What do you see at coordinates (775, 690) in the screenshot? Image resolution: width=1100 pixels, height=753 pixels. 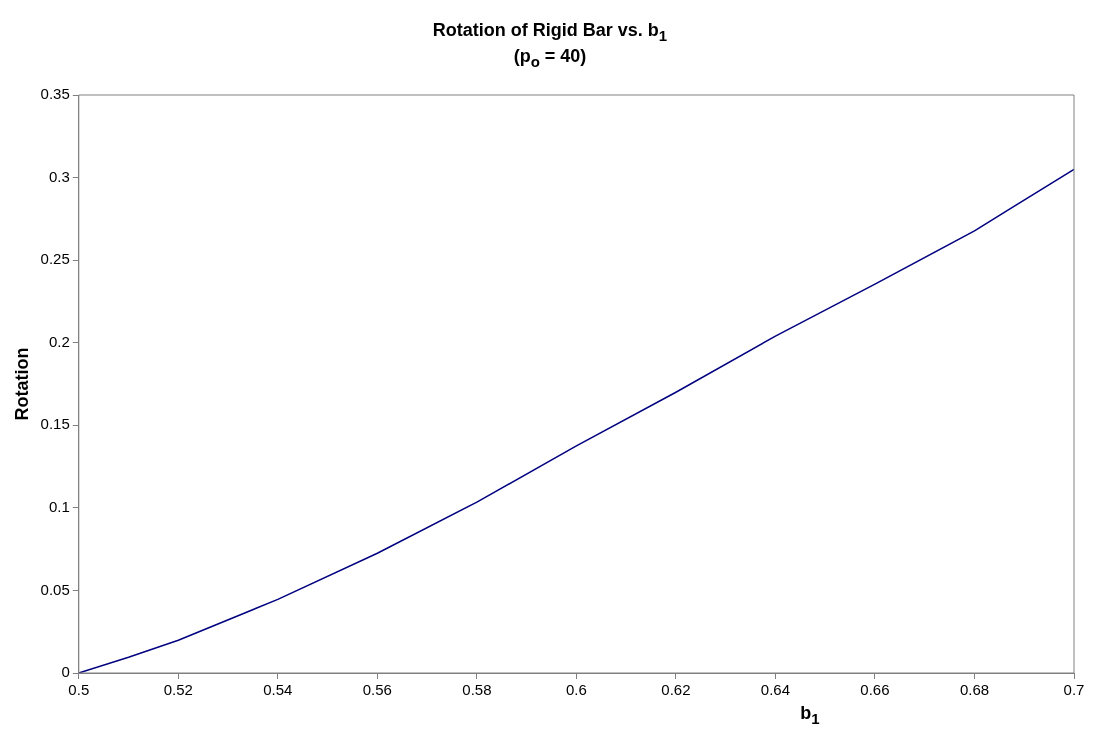 I see `x-tick-label: 0.64` at bounding box center [775, 690].